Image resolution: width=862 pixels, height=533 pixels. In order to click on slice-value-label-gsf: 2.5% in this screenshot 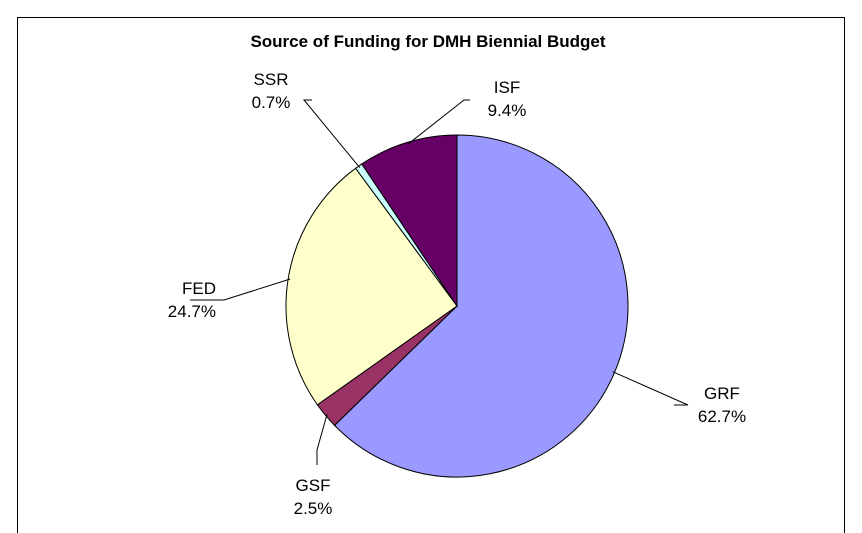, I will do `click(313, 508)`.